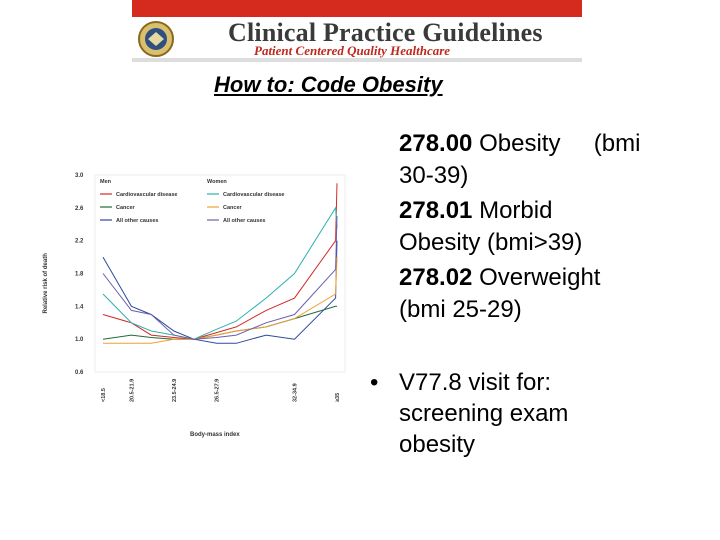 This screenshot has height=540, width=720. What do you see at coordinates (132, 390) in the screenshot?
I see `x-tick-label: 20.5-21.9` at bounding box center [132, 390].